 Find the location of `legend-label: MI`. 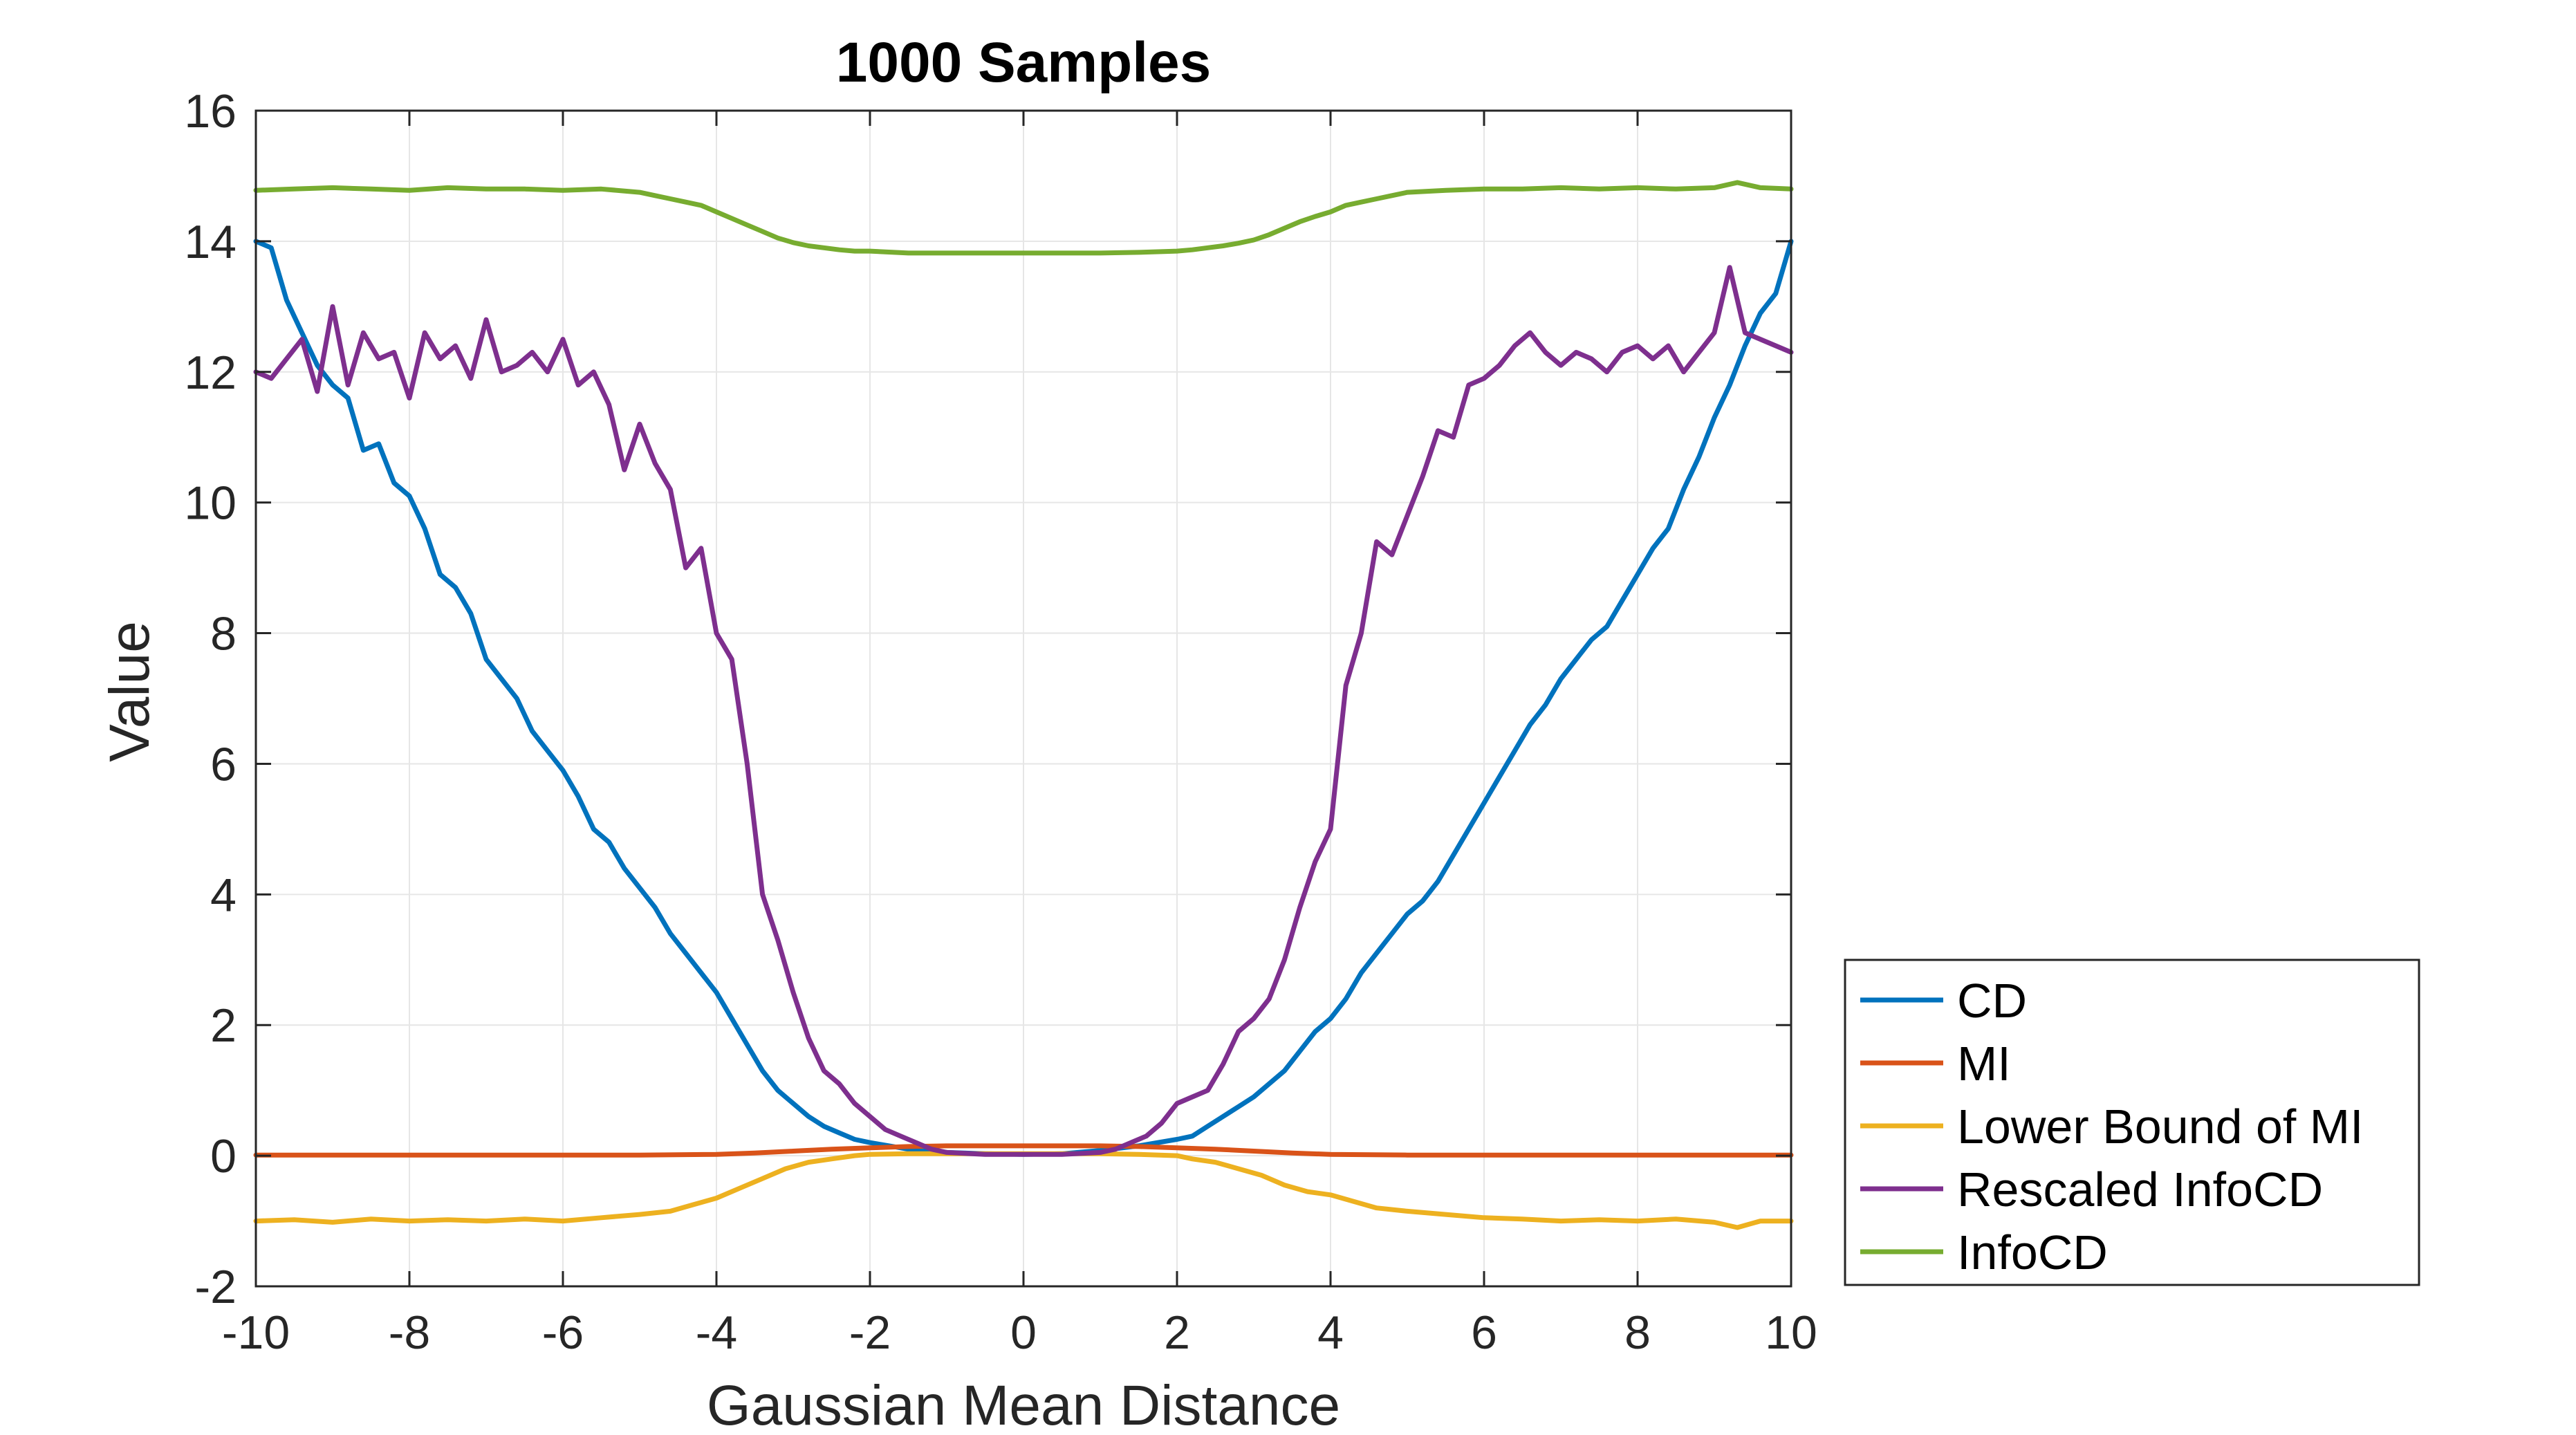

legend-label: MI is located at coordinates (1984, 1064).